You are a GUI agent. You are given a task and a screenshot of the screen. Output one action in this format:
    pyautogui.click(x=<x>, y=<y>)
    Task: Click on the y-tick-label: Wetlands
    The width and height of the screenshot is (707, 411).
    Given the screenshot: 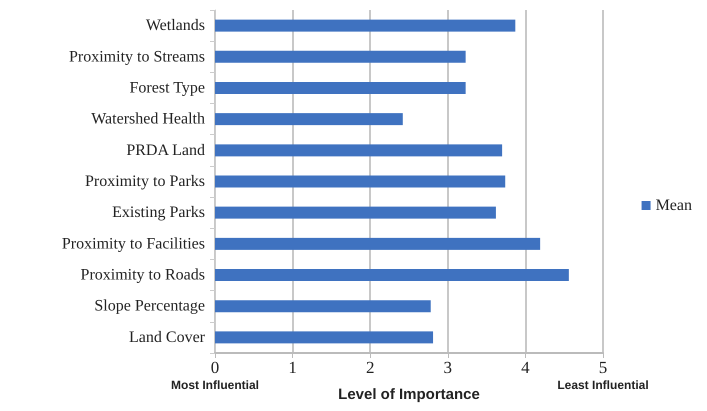 What is the action you would take?
    pyautogui.click(x=175, y=25)
    